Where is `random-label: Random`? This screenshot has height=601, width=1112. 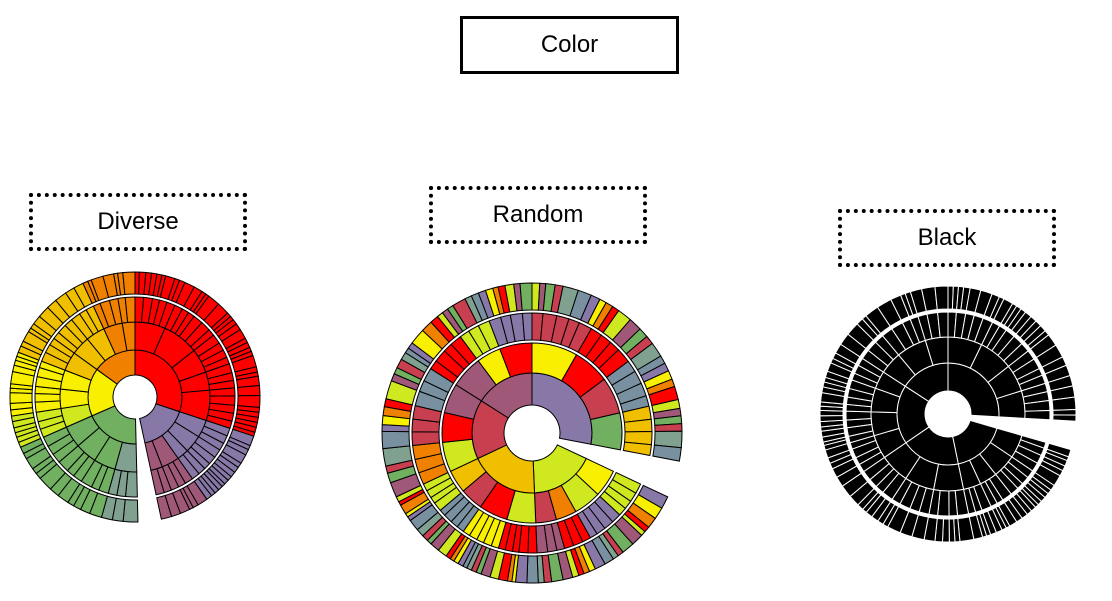 random-label: Random is located at coordinates (538, 214).